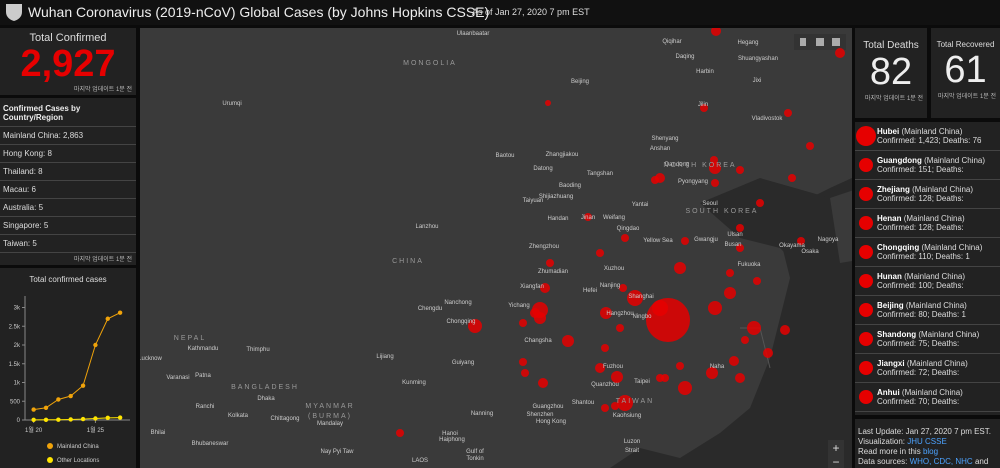 The height and width of the screenshot is (468, 1000). Describe the element at coordinates (920, 198) in the screenshot. I see `province-detail: Confirmed: 128; Deaths:` at that location.